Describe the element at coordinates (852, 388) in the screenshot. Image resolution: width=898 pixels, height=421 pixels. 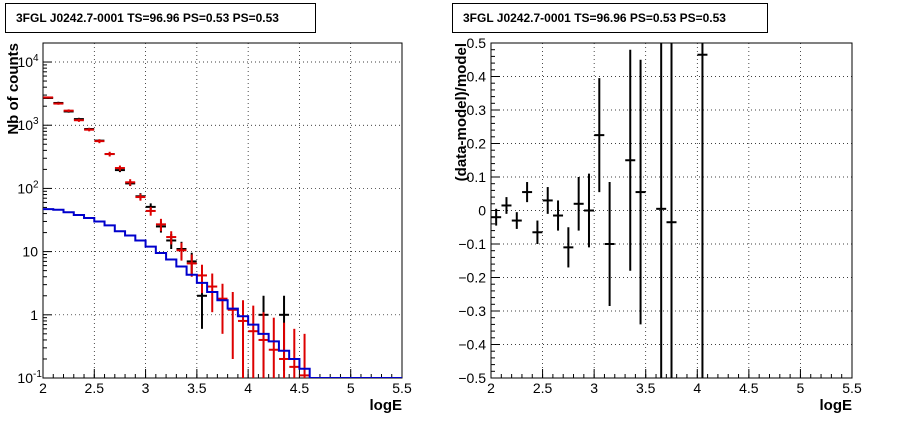
I see `right-x-tick-label: 5.5` at that location.